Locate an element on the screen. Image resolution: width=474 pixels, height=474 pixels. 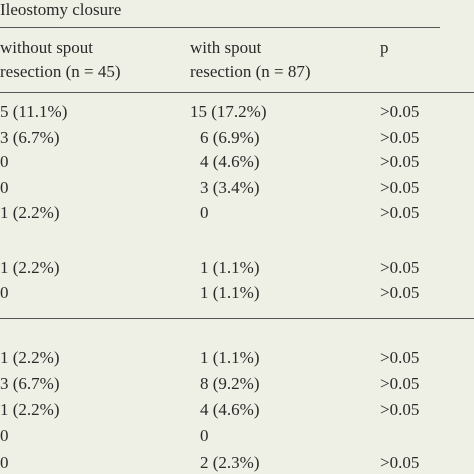
column-header: resection (n = 45) is located at coordinates (60, 71).